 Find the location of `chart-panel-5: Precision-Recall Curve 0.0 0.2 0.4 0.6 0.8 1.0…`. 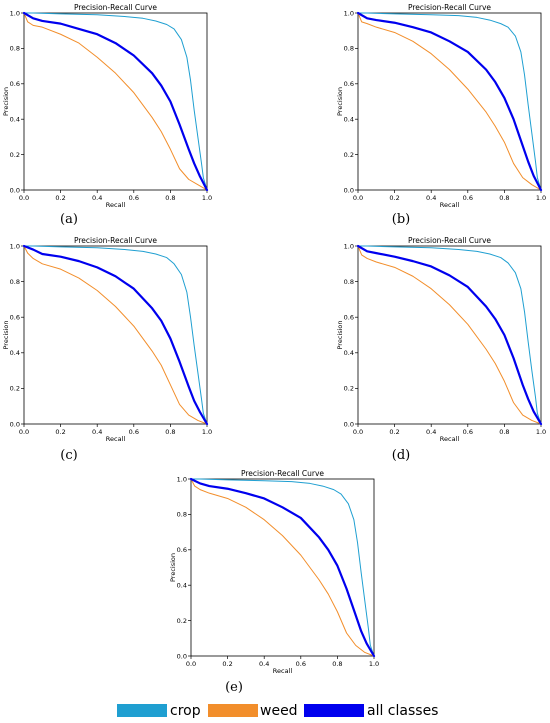

chart-panel-5: Precision-Recall Curve 0.0 0.2 0.4 0.6 0.8 1.0… is located at coordinates (274, 582).